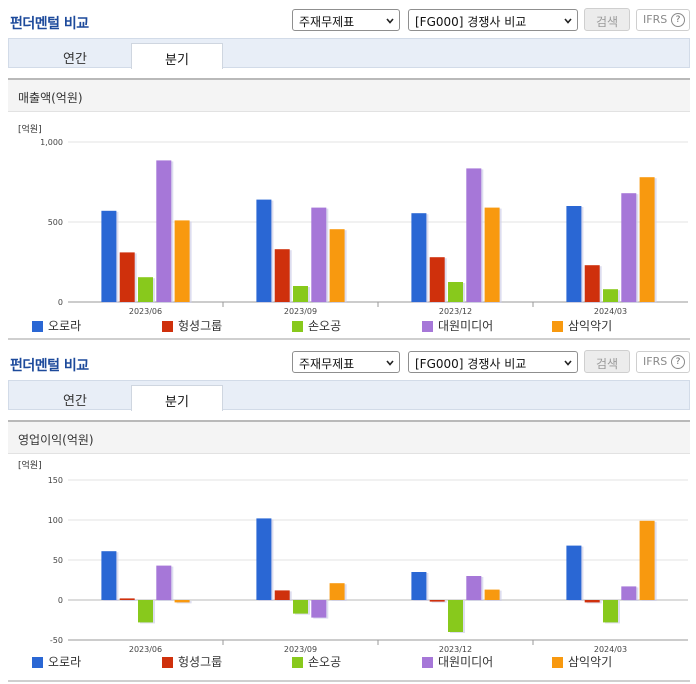 Image resolution: width=696 pixels, height=684 pixels. I want to click on y-tick-label: -50, so click(56, 640).